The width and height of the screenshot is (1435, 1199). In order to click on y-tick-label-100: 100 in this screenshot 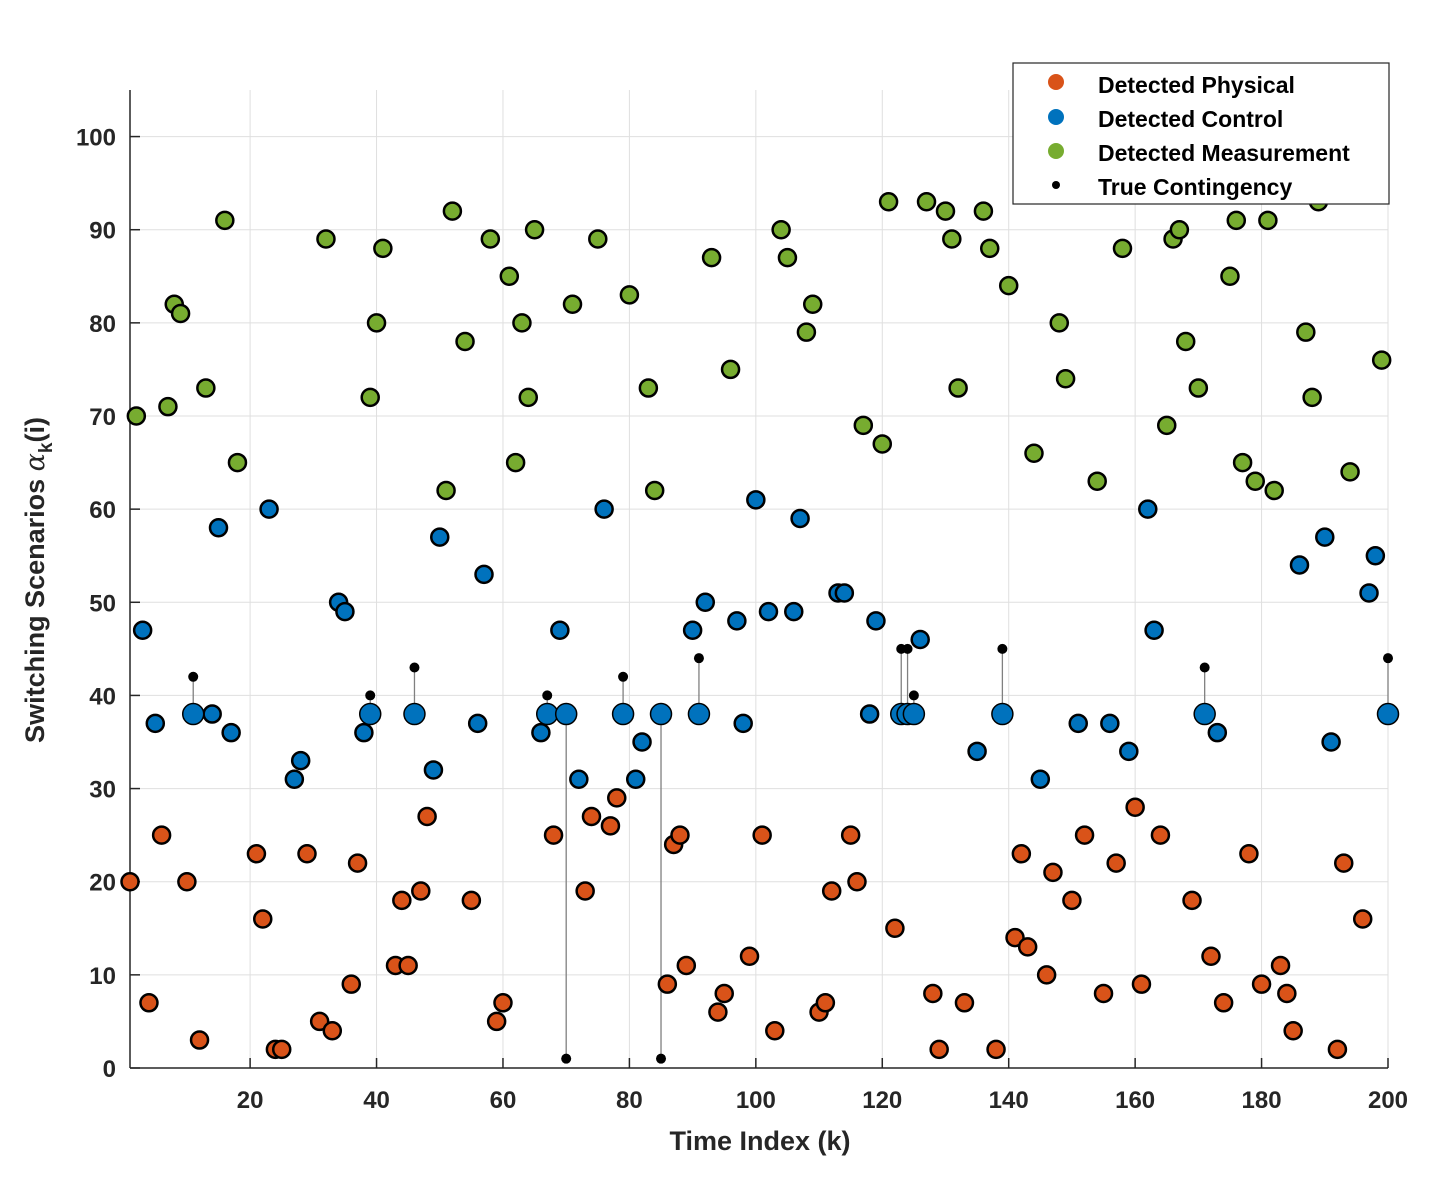, I will do `click(96, 138)`.